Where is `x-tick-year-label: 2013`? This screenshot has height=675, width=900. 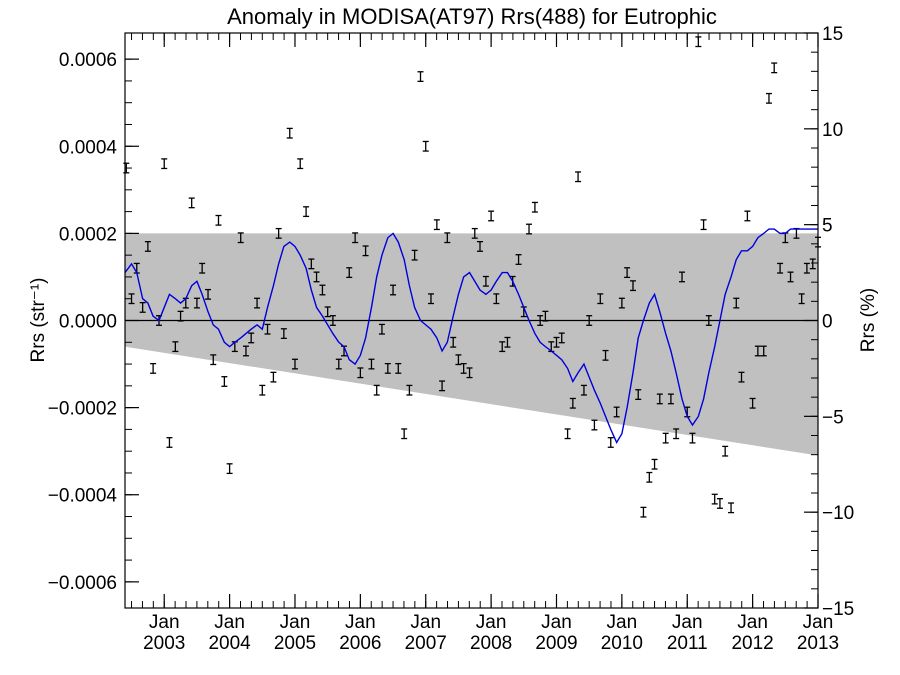
x-tick-year-label: 2013 is located at coordinates (818, 643).